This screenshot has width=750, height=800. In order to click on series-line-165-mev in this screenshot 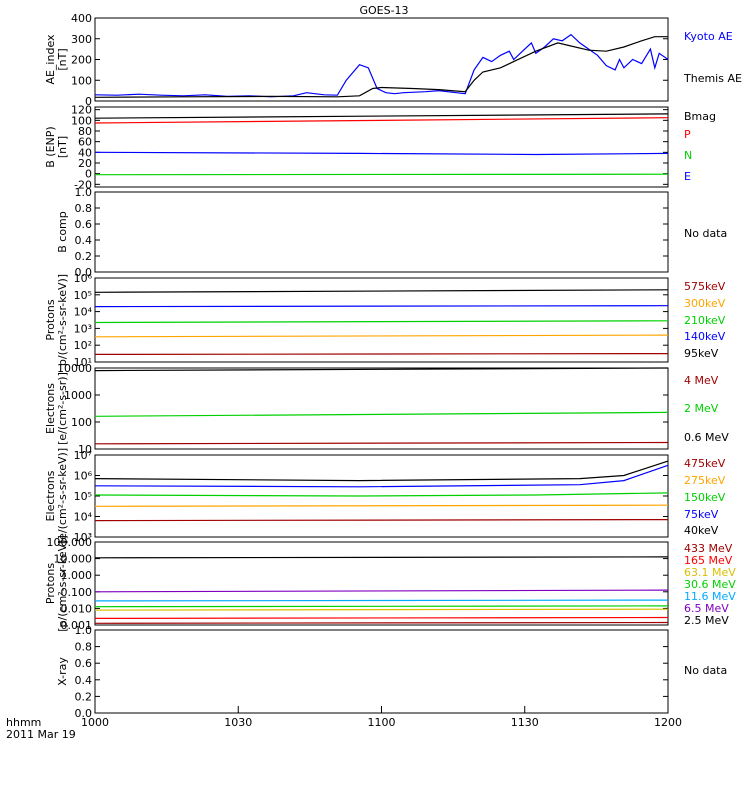, I will do `click(381, 618)`.